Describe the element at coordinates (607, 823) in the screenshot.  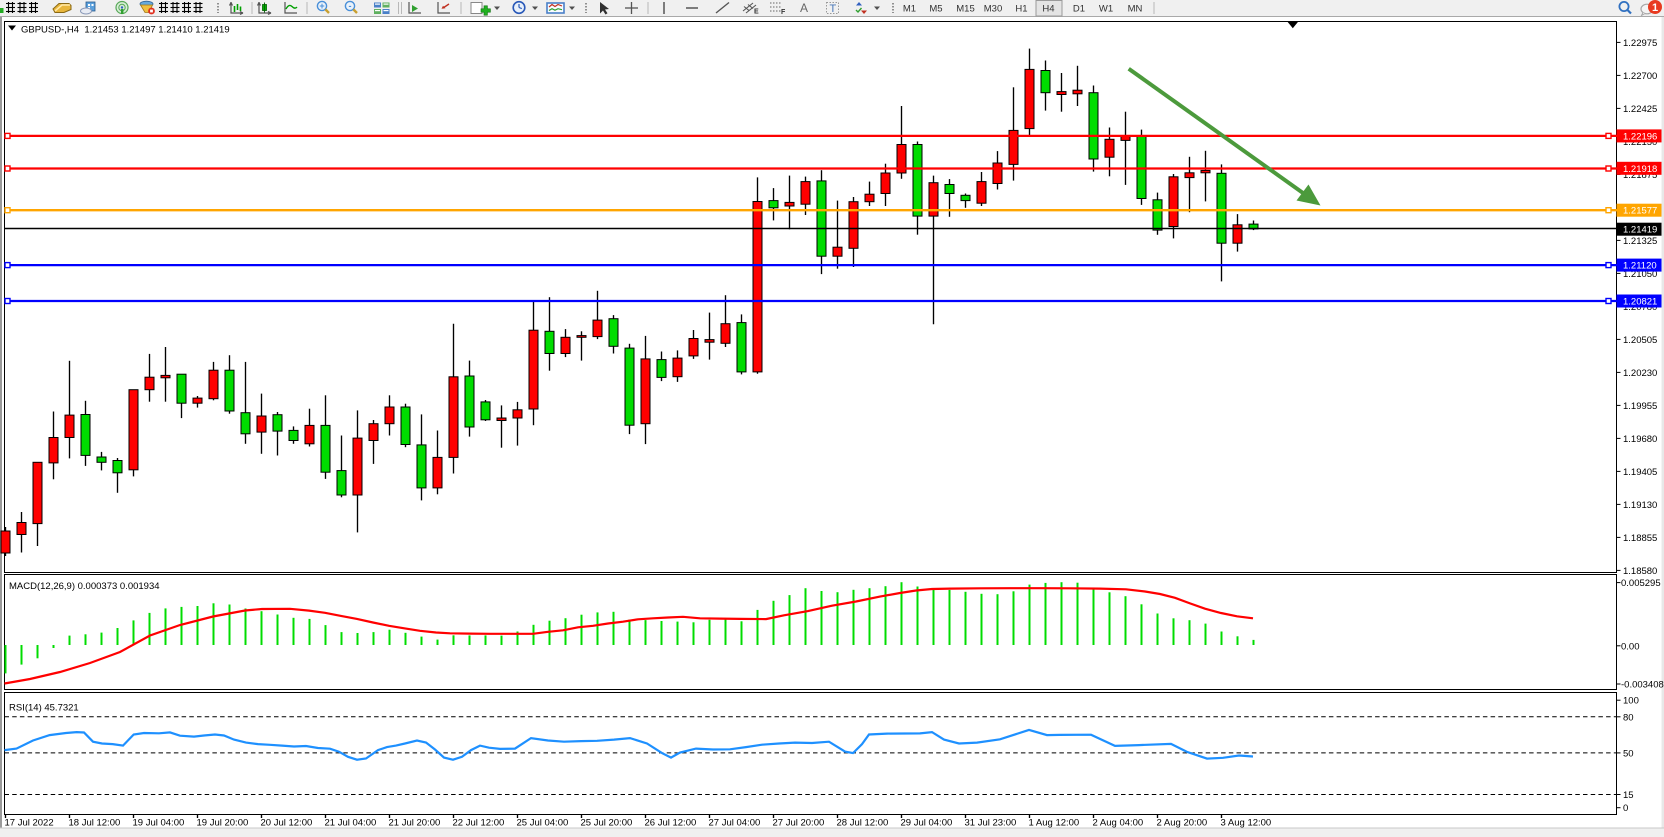
I see `svg-text: 25 Jul 20:00` at that location.